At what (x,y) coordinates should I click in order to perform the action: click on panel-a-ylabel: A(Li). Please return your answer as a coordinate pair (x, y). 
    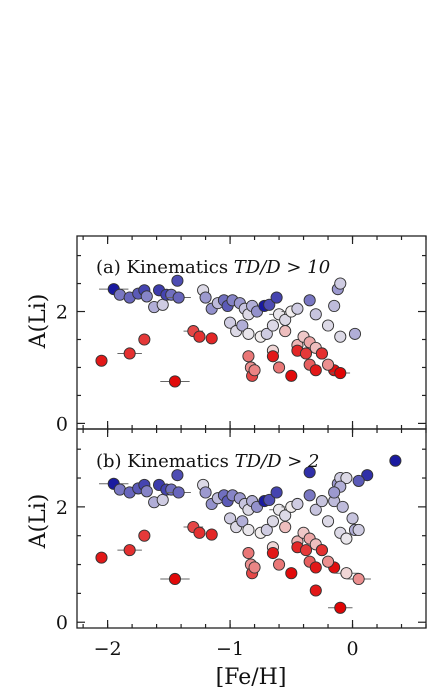
    Looking at the image, I should click on (38, 322).